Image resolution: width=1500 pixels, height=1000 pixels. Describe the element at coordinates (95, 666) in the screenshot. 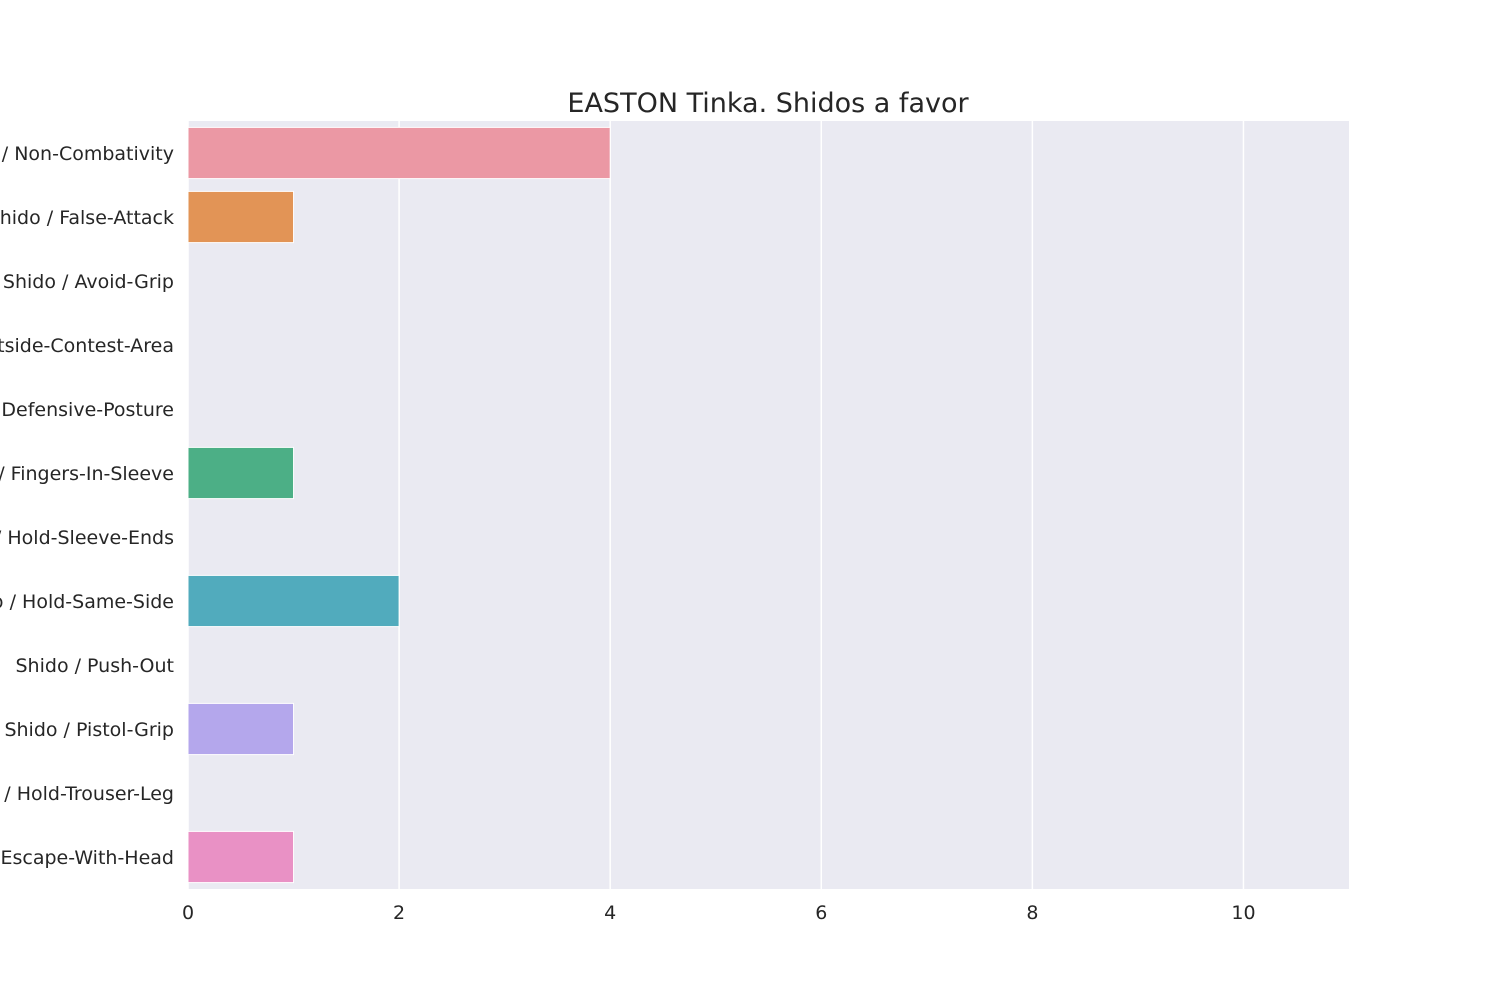

I see `category-label: Shido / Push-Out` at that location.